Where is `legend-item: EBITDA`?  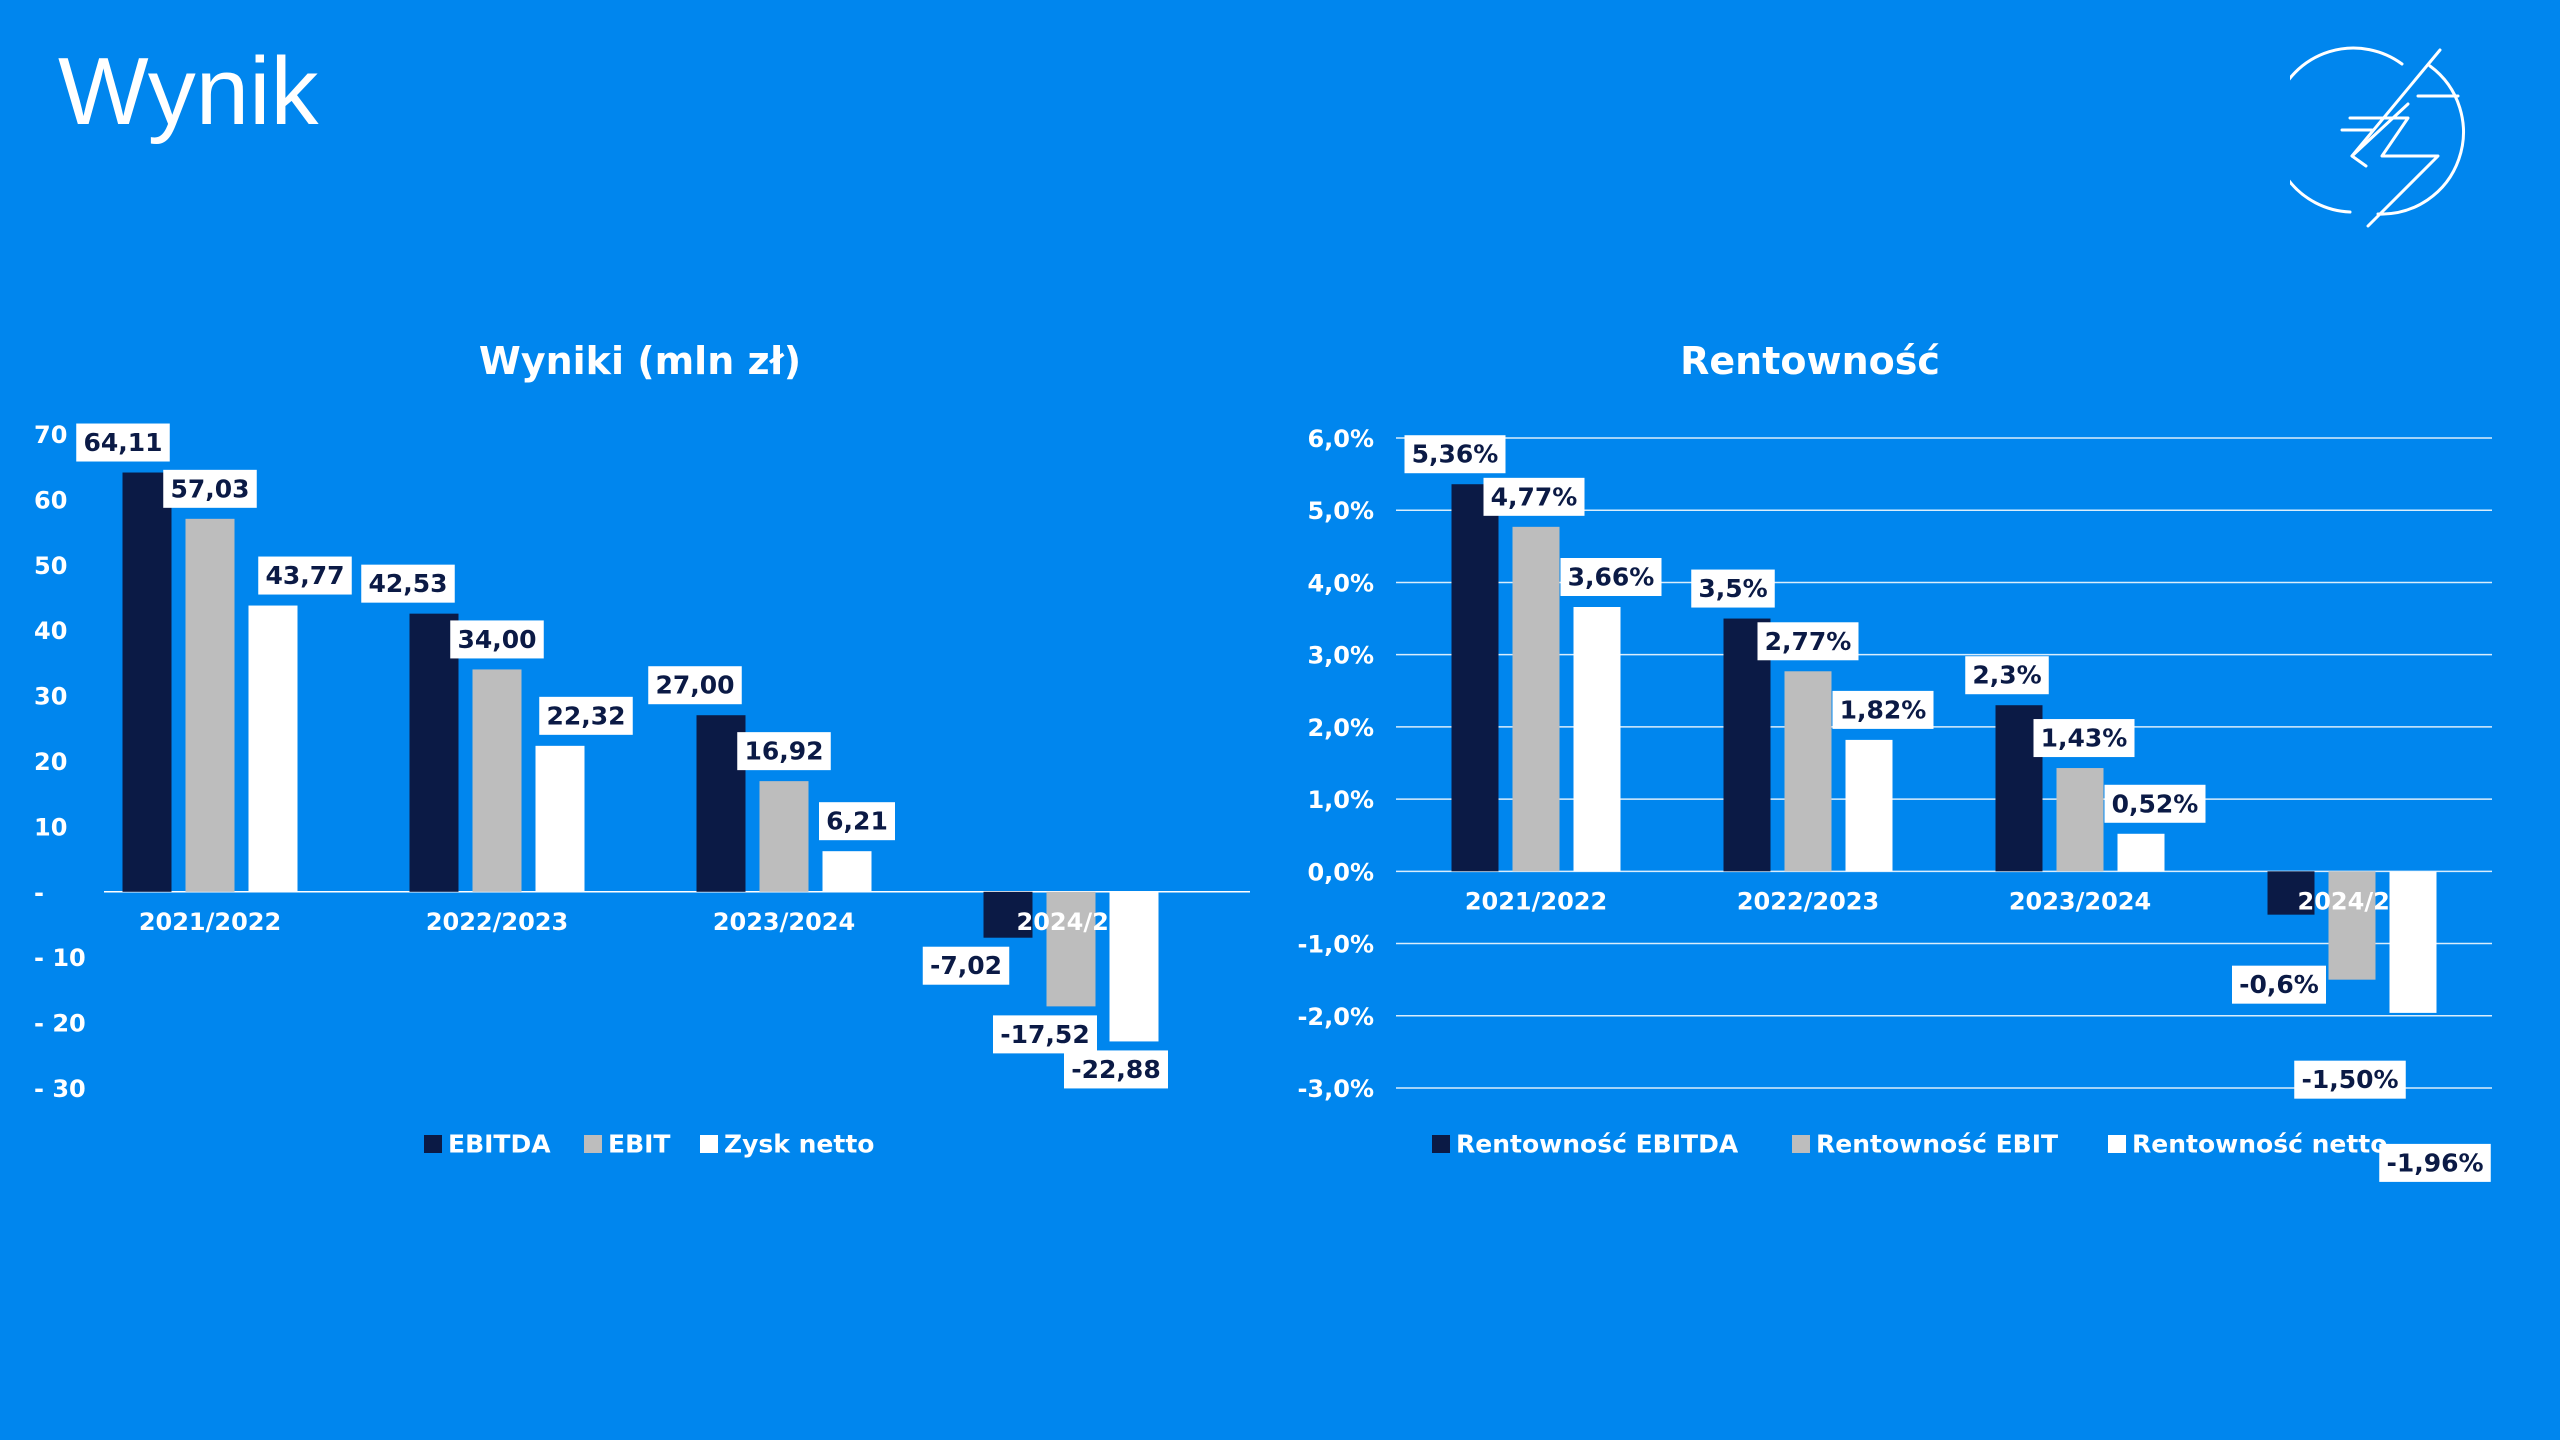 legend-item: EBITDA is located at coordinates (487, 1144).